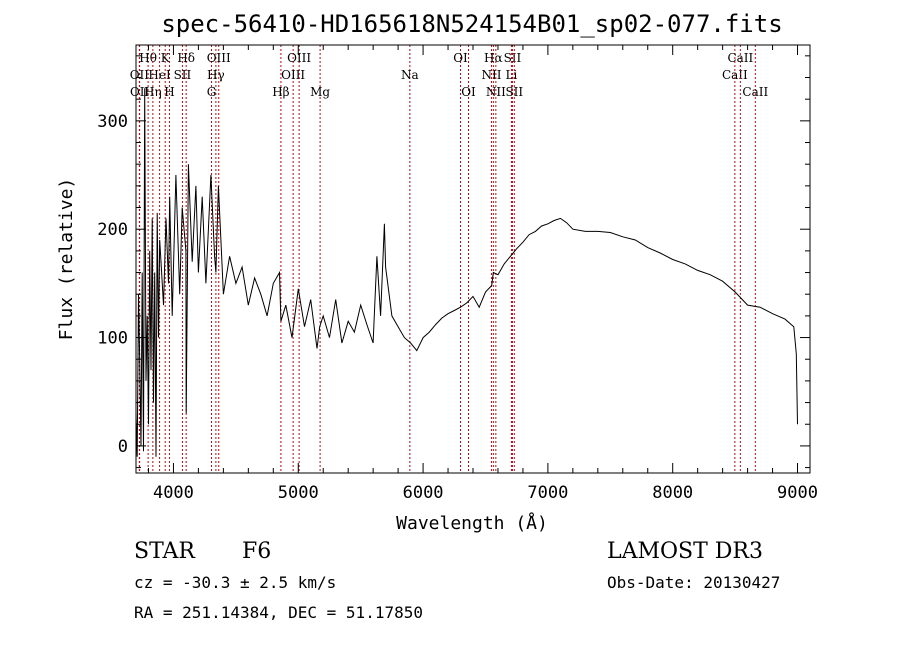  Describe the element at coordinates (235, 582) in the screenshot. I see `redshift-value: cz = -30.3 ± 2.5 km/s` at that location.